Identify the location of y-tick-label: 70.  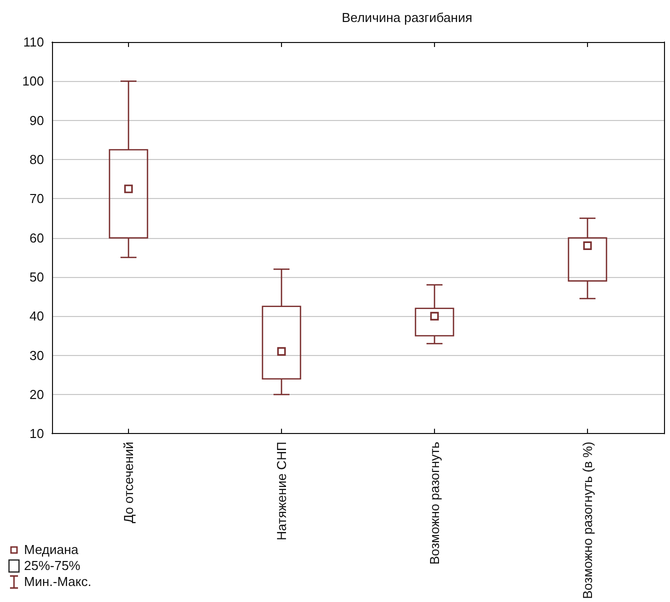
(37, 198).